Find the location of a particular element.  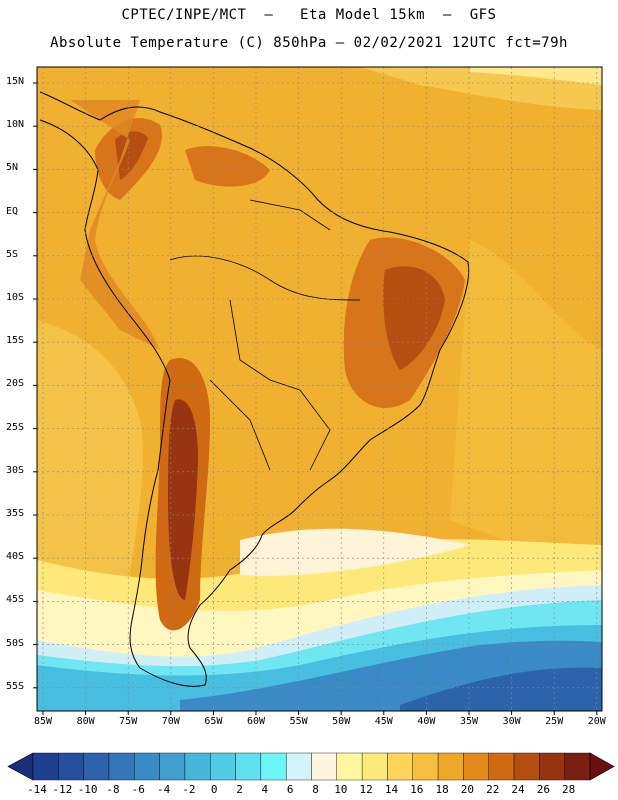

colorbar-label: 28 is located at coordinates (569, 789).